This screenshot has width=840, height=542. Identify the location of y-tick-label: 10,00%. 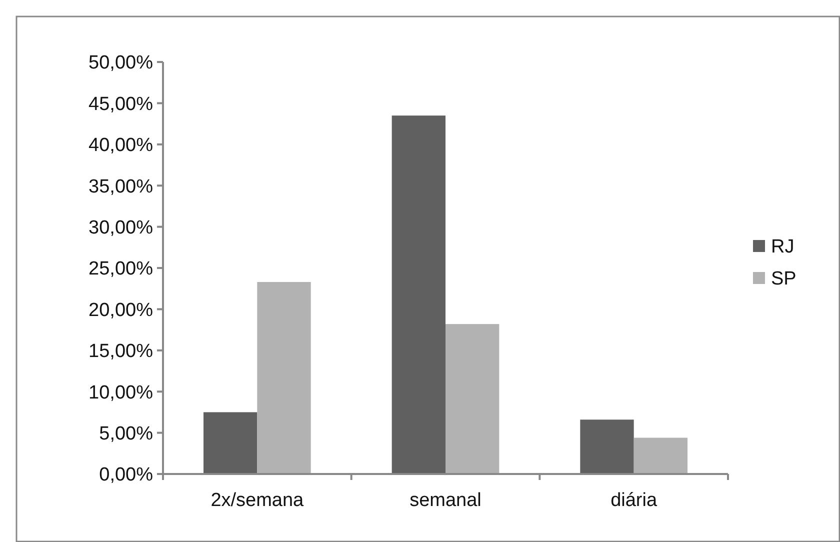
(121, 393).